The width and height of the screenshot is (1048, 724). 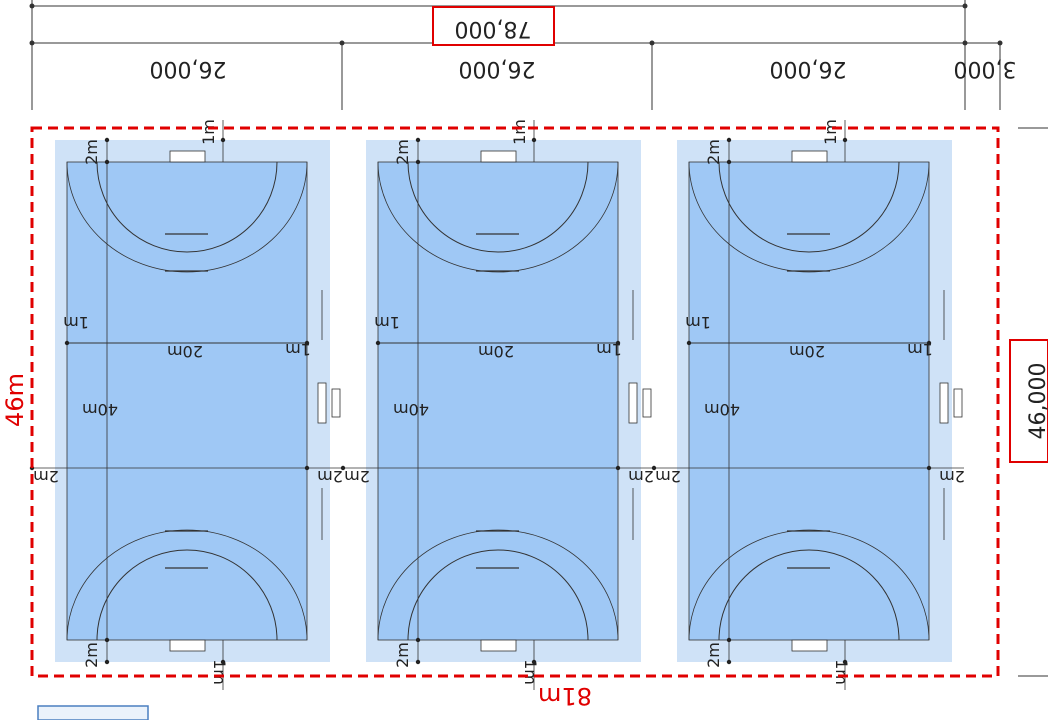 I want to click on total-width-label: 78,000, so click(x=493, y=28).